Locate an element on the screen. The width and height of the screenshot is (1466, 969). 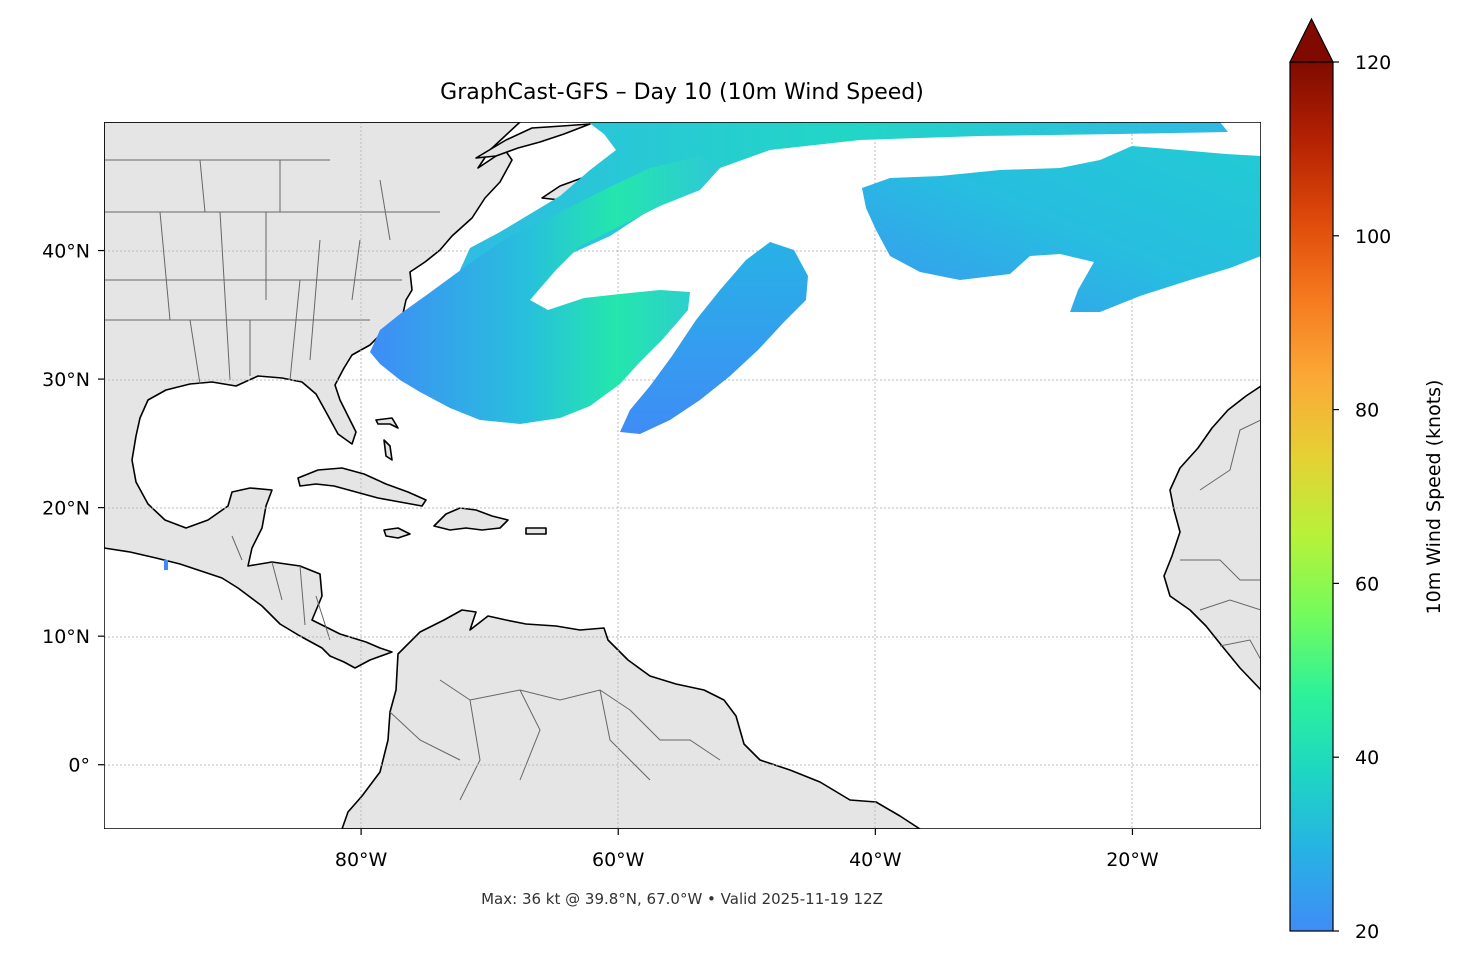
colorbar-tick-label: 120 is located at coordinates (1373, 63).